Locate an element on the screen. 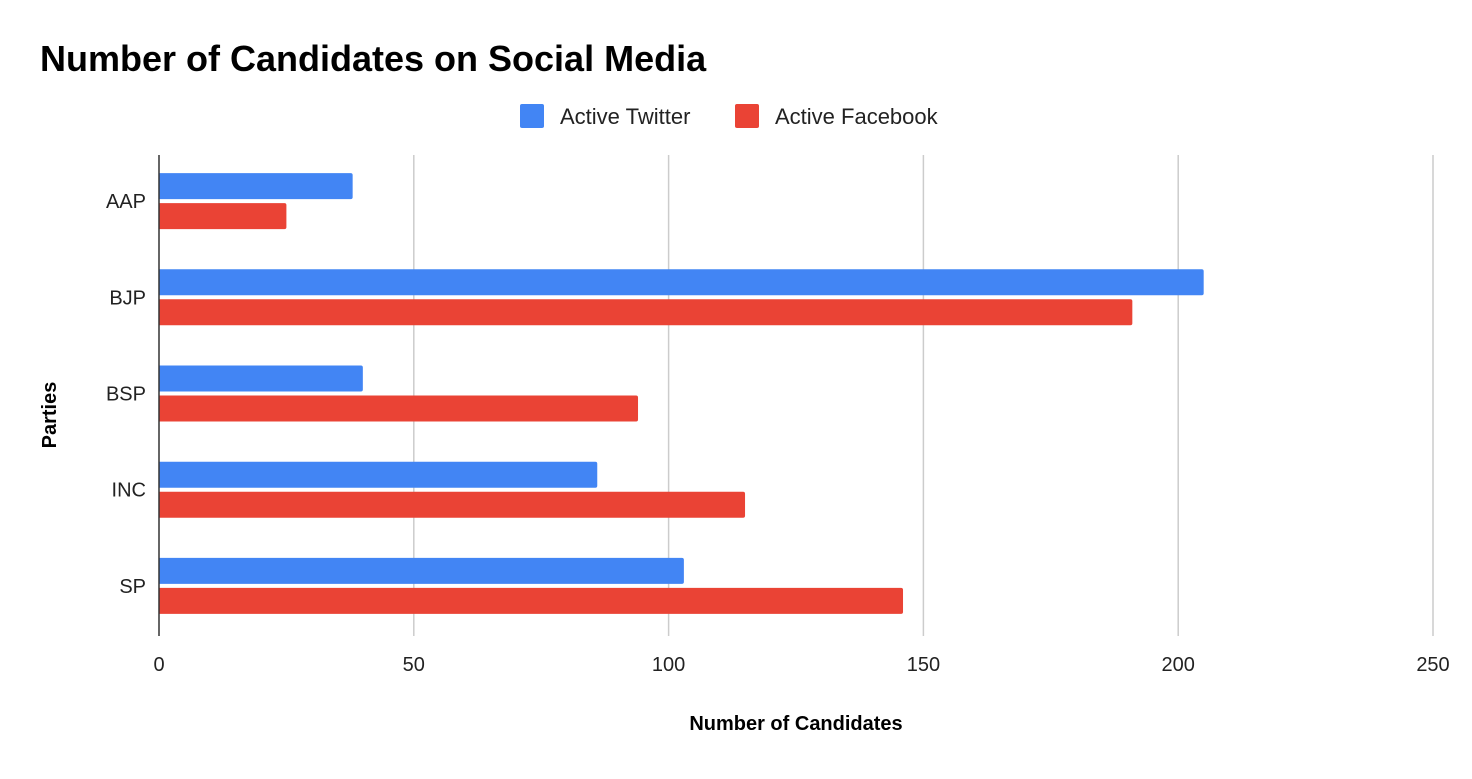 The height and width of the screenshot is (779, 1472). legend-label-active-twitter: Active Twitter is located at coordinates (625, 116).